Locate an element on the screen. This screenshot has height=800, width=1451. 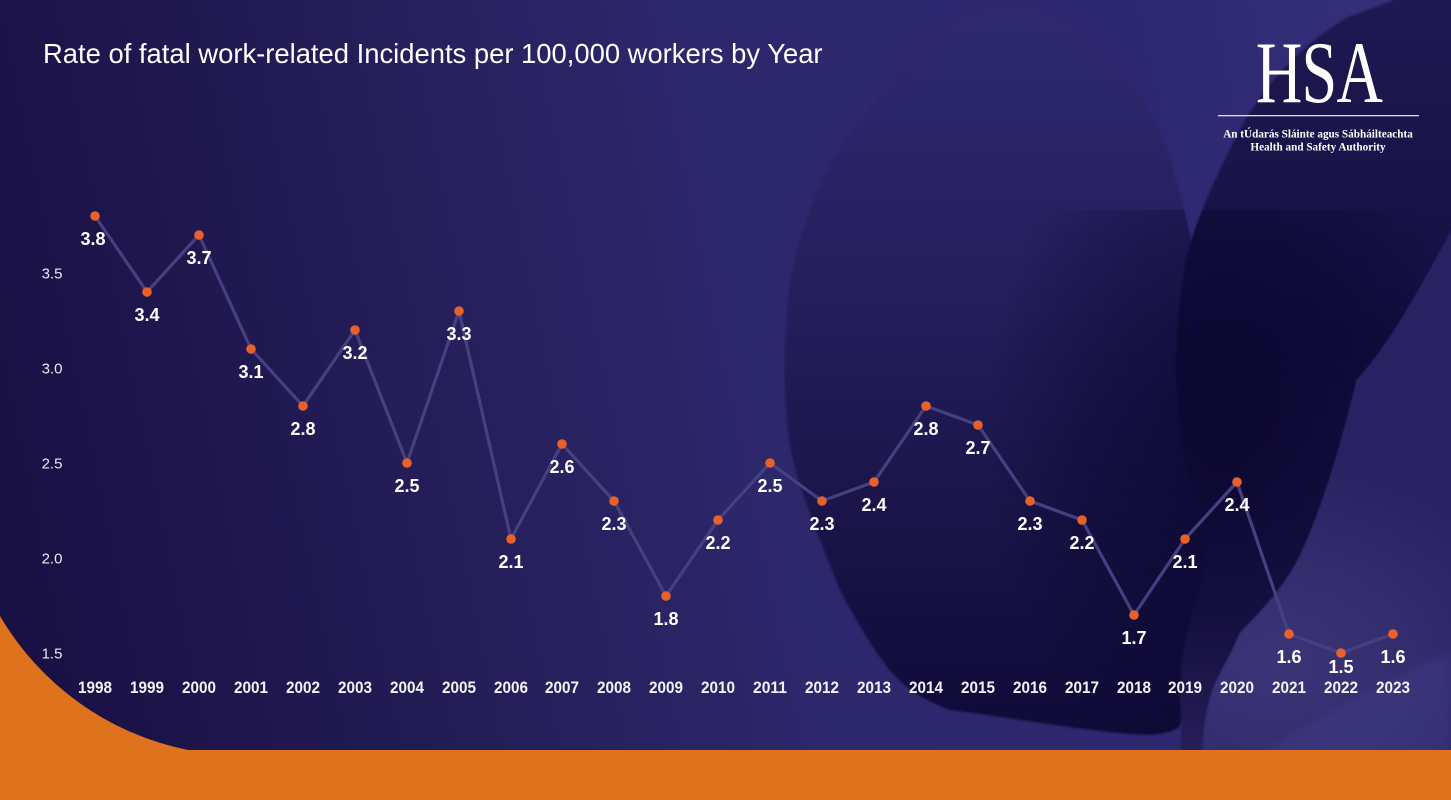
svg-text: 2011 is located at coordinates (770, 687).